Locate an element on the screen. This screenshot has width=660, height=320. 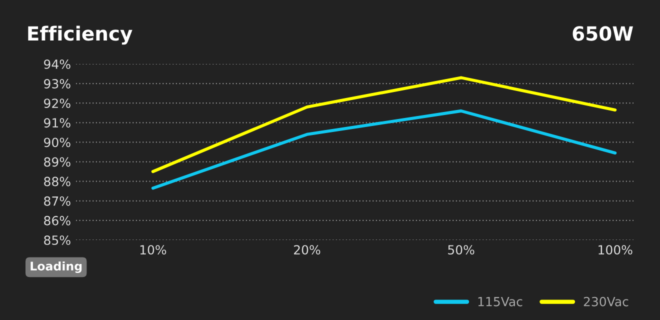
y-tick-label: 92% is located at coordinates (57, 103).